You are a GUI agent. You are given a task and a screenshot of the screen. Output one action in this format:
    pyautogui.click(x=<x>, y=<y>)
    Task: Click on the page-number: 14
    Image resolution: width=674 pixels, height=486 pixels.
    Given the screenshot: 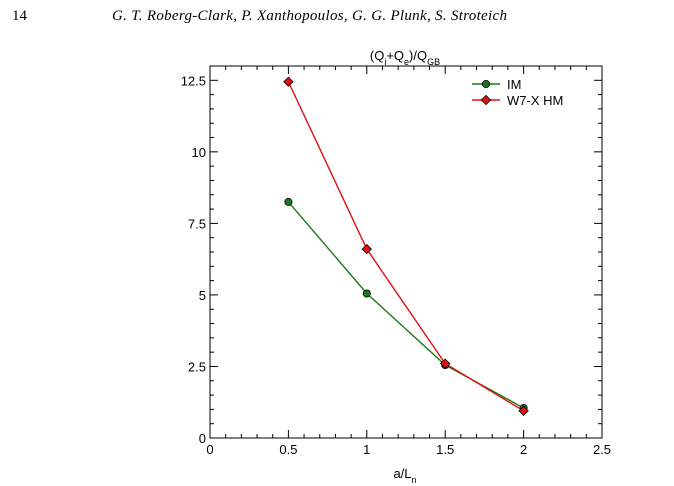 What is the action you would take?
    pyautogui.click(x=19, y=16)
    